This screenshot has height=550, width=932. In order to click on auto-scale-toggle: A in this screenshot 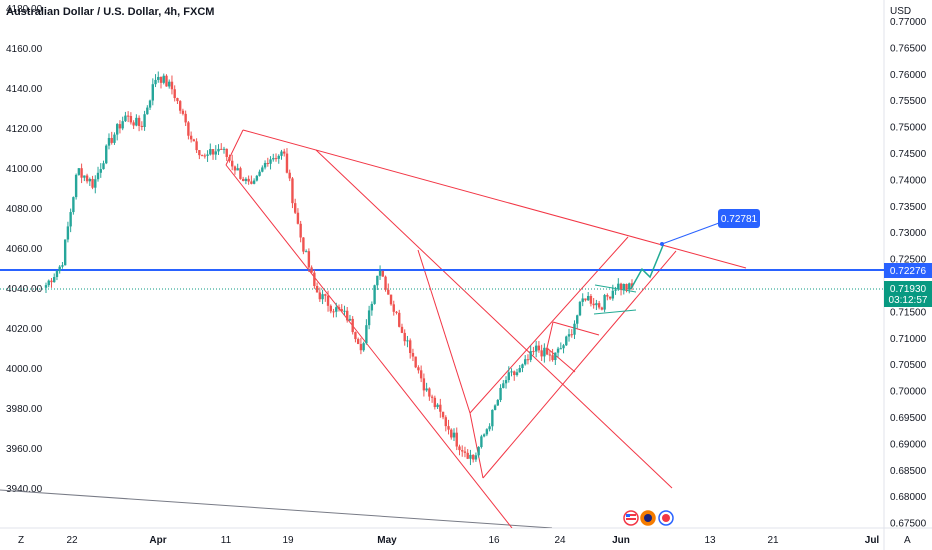, I will do `click(907, 540)`.